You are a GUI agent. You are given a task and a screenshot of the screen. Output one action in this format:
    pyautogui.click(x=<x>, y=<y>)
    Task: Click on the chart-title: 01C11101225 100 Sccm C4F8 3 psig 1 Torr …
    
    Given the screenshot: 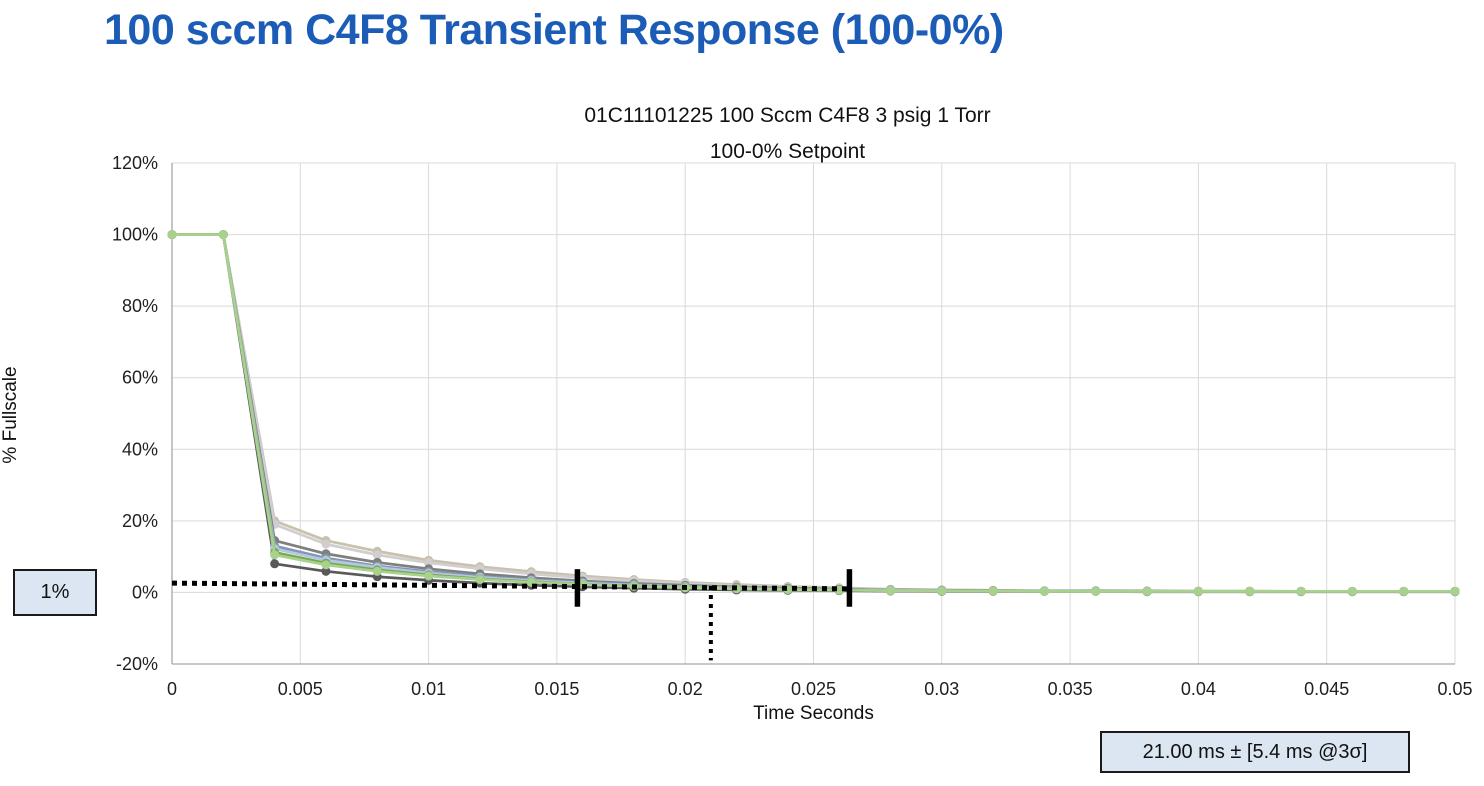 What is the action you would take?
    pyautogui.click(x=787, y=134)
    